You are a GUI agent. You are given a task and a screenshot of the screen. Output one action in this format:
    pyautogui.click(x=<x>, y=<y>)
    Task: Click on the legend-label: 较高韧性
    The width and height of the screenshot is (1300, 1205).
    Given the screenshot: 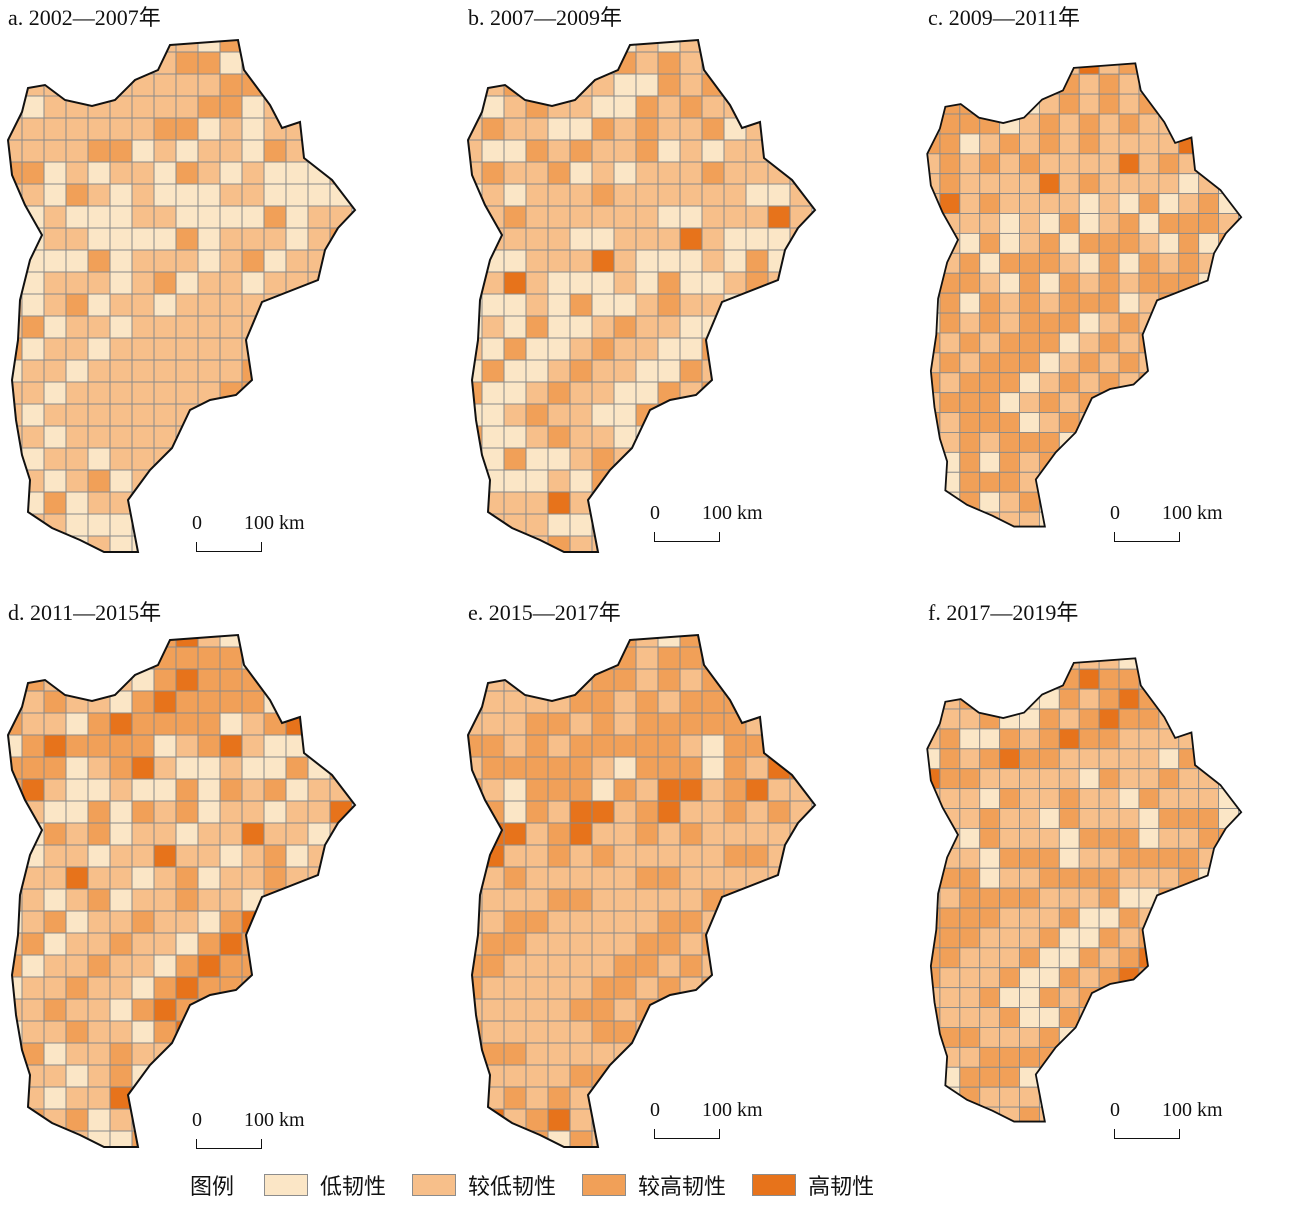 What is the action you would take?
    pyautogui.click(x=682, y=1187)
    